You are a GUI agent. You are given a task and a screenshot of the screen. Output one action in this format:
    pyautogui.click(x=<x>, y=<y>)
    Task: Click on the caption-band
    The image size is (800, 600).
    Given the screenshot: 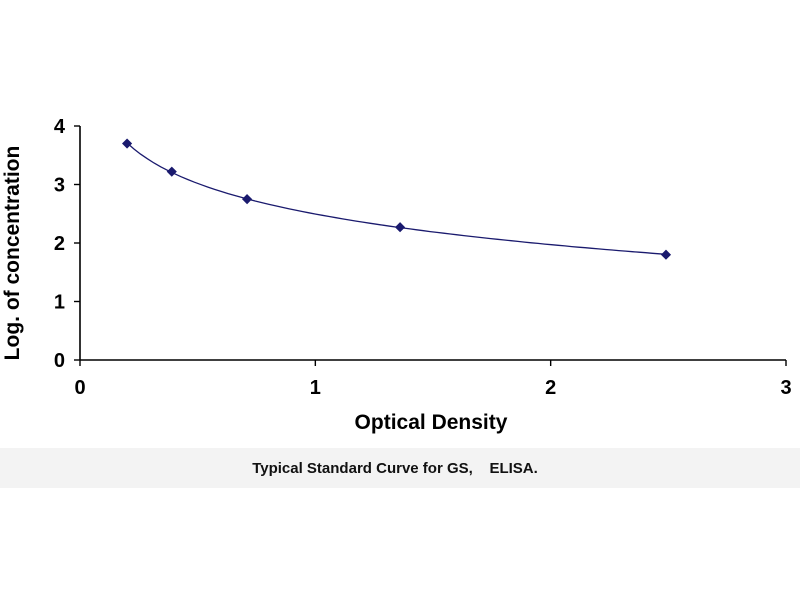 What is the action you would take?
    pyautogui.click(x=400, y=468)
    